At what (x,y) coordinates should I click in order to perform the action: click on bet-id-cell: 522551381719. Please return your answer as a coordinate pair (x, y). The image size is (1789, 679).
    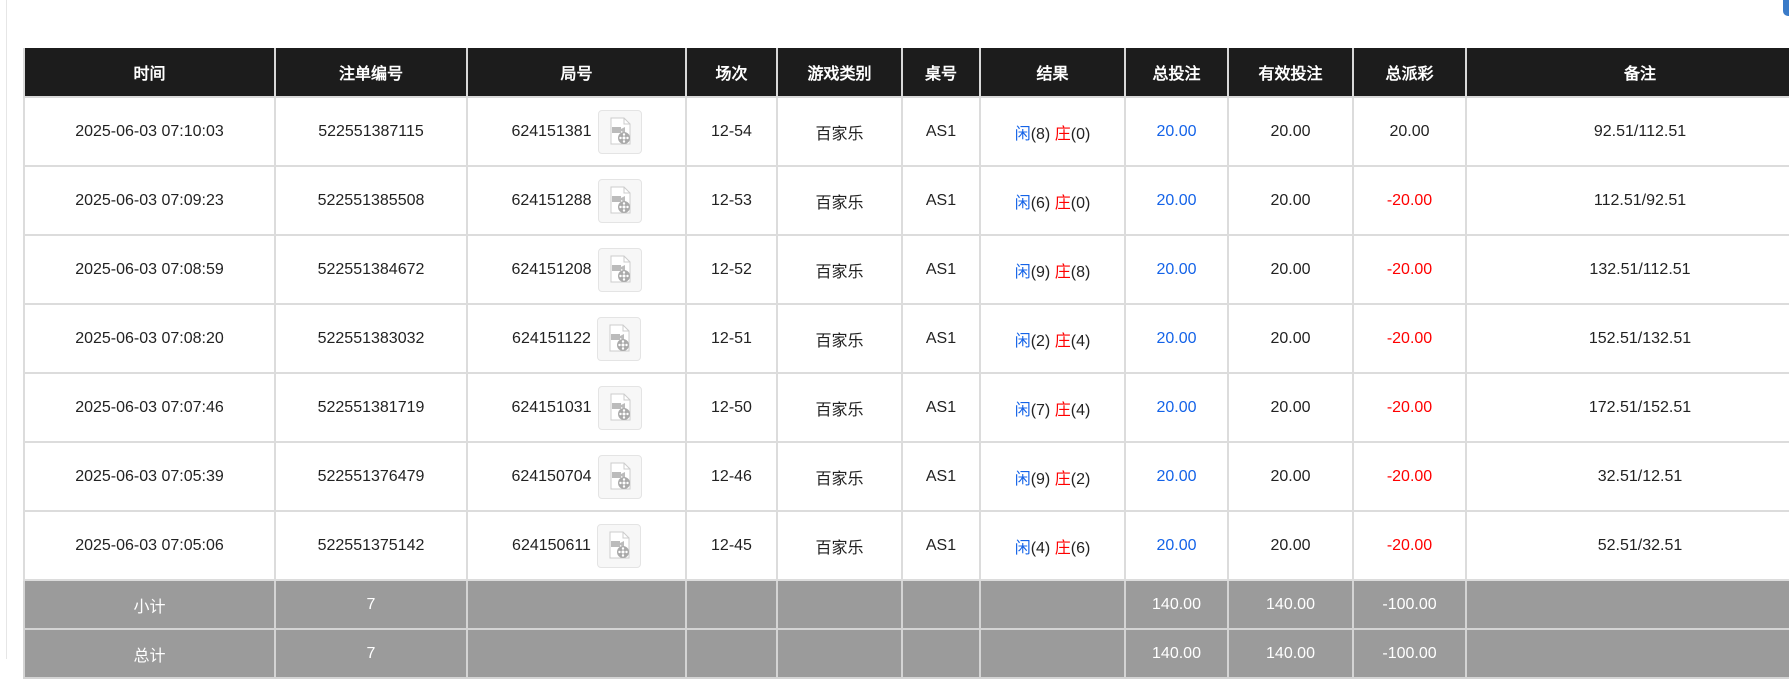
    Looking at the image, I should click on (371, 407).